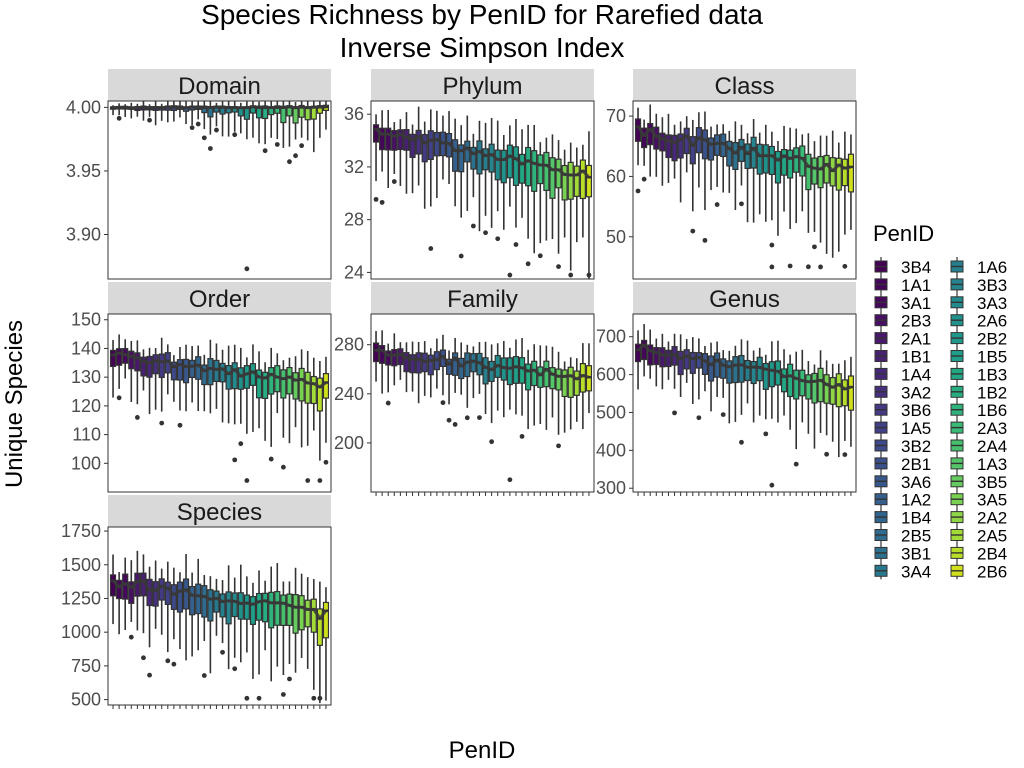 This screenshot has height=768, width=1024. Describe the element at coordinates (219, 599) in the screenshot. I see `median-trend-line-species` at that location.